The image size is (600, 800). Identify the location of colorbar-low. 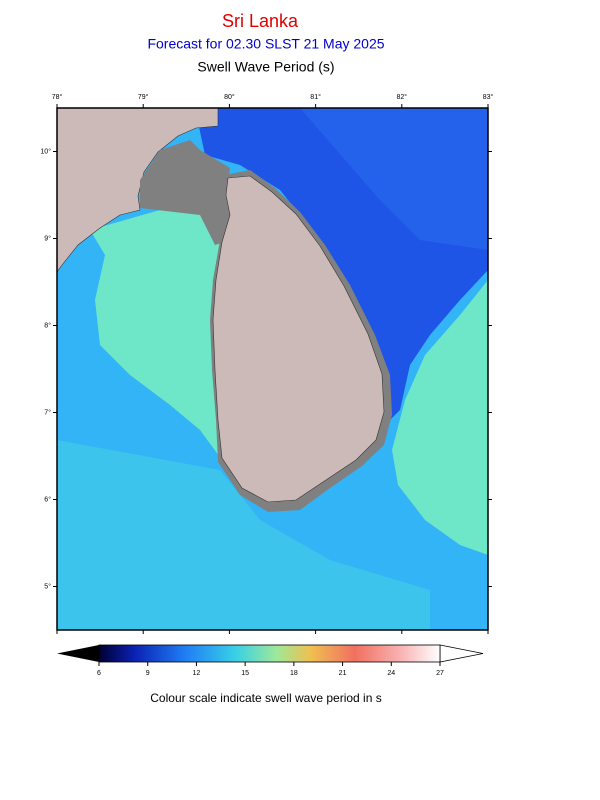
(78, 653).